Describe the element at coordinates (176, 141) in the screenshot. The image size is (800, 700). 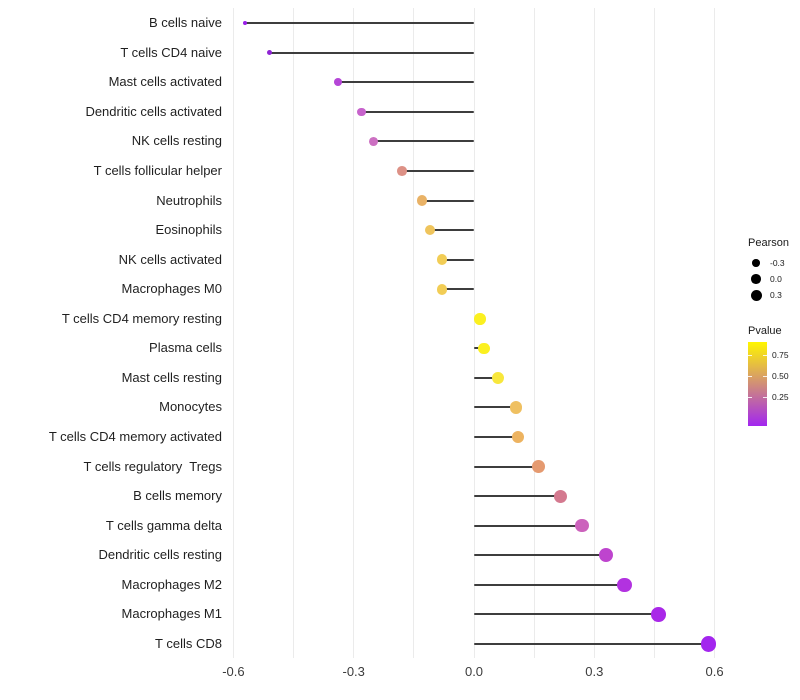
I see `category-label: NK cells resting` at that location.